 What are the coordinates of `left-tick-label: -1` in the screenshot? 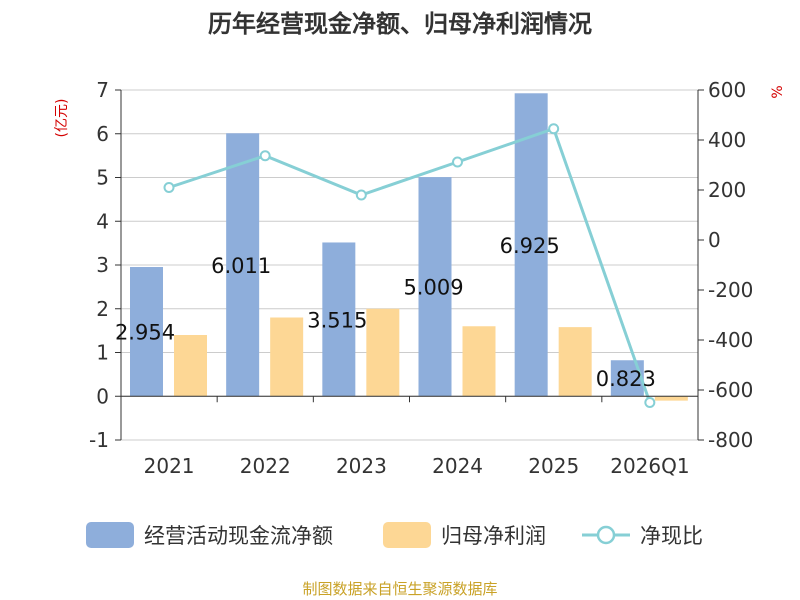 It's located at (99, 440).